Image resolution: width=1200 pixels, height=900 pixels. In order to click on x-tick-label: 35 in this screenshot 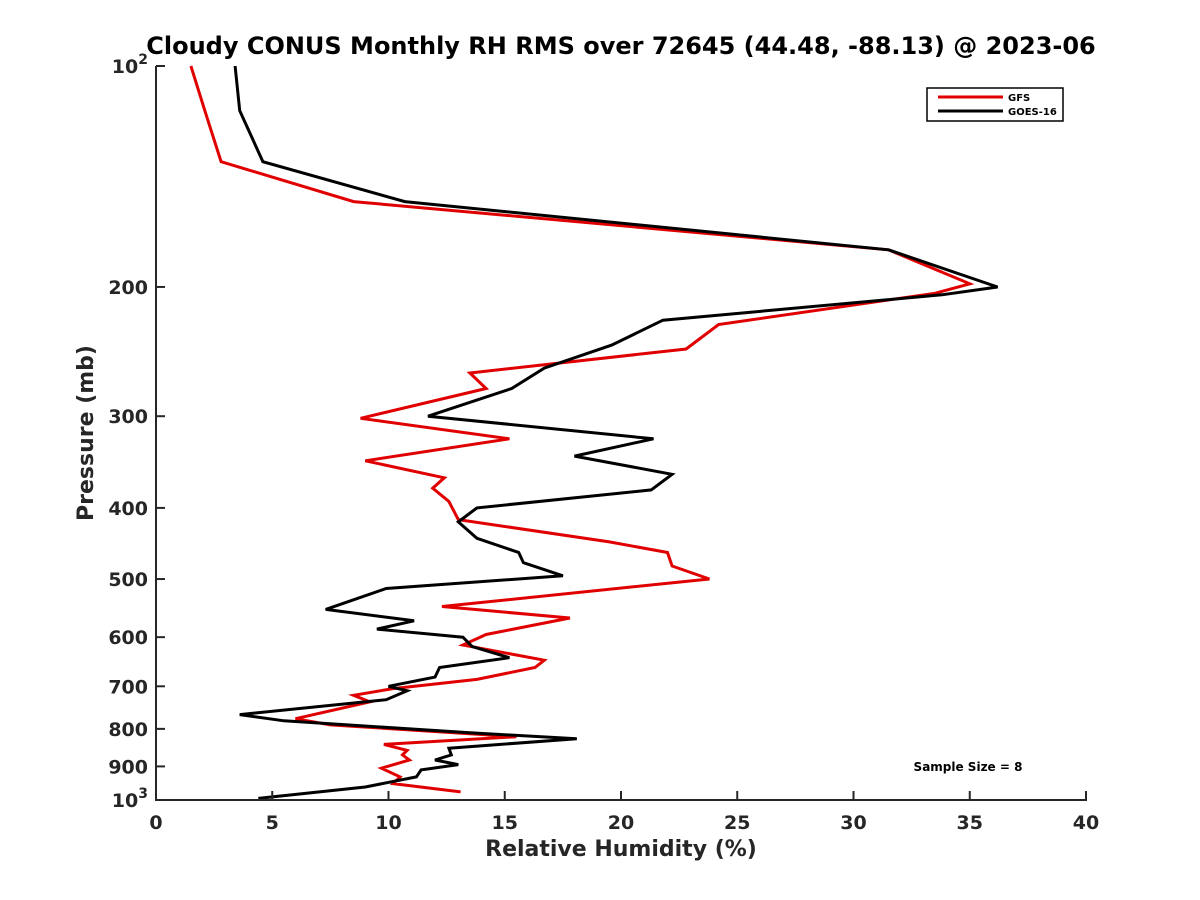, I will do `click(970, 823)`.